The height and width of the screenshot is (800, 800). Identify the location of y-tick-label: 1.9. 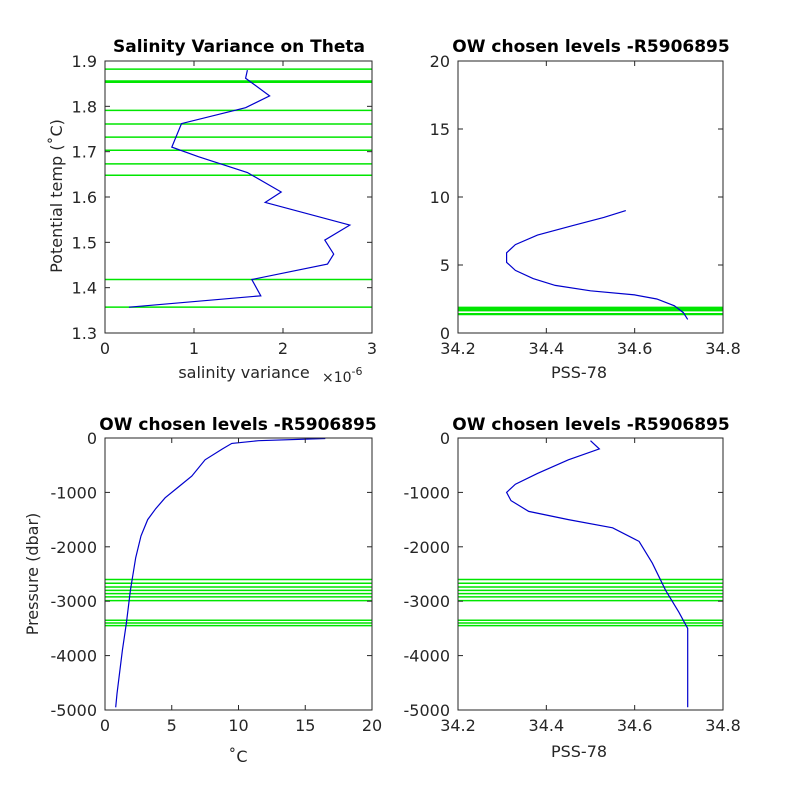
(84, 61).